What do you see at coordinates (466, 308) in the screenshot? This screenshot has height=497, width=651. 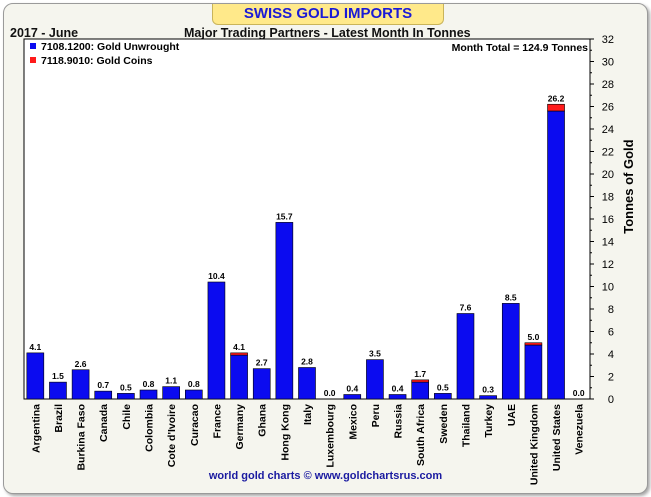 I see `data-label: 7.6` at bounding box center [466, 308].